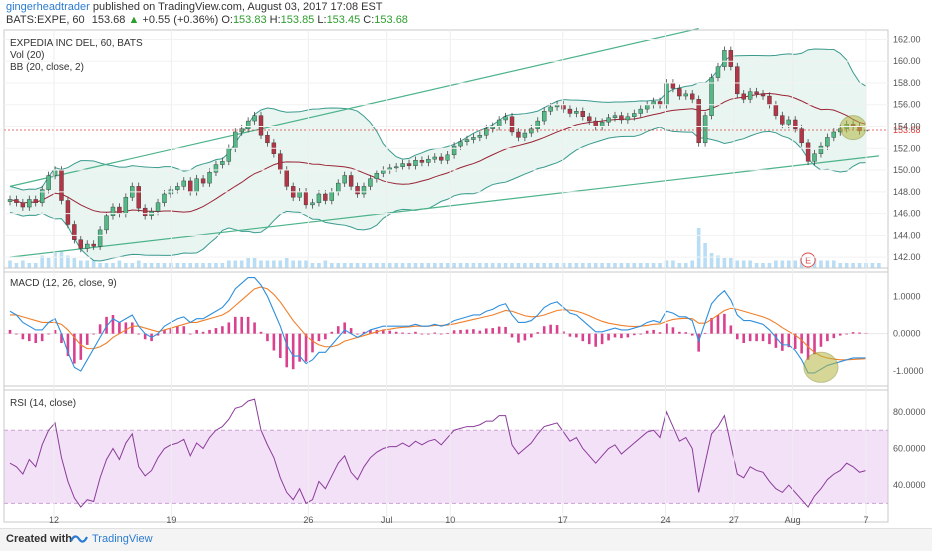  I want to click on close-label: C:, so click(369, 20).